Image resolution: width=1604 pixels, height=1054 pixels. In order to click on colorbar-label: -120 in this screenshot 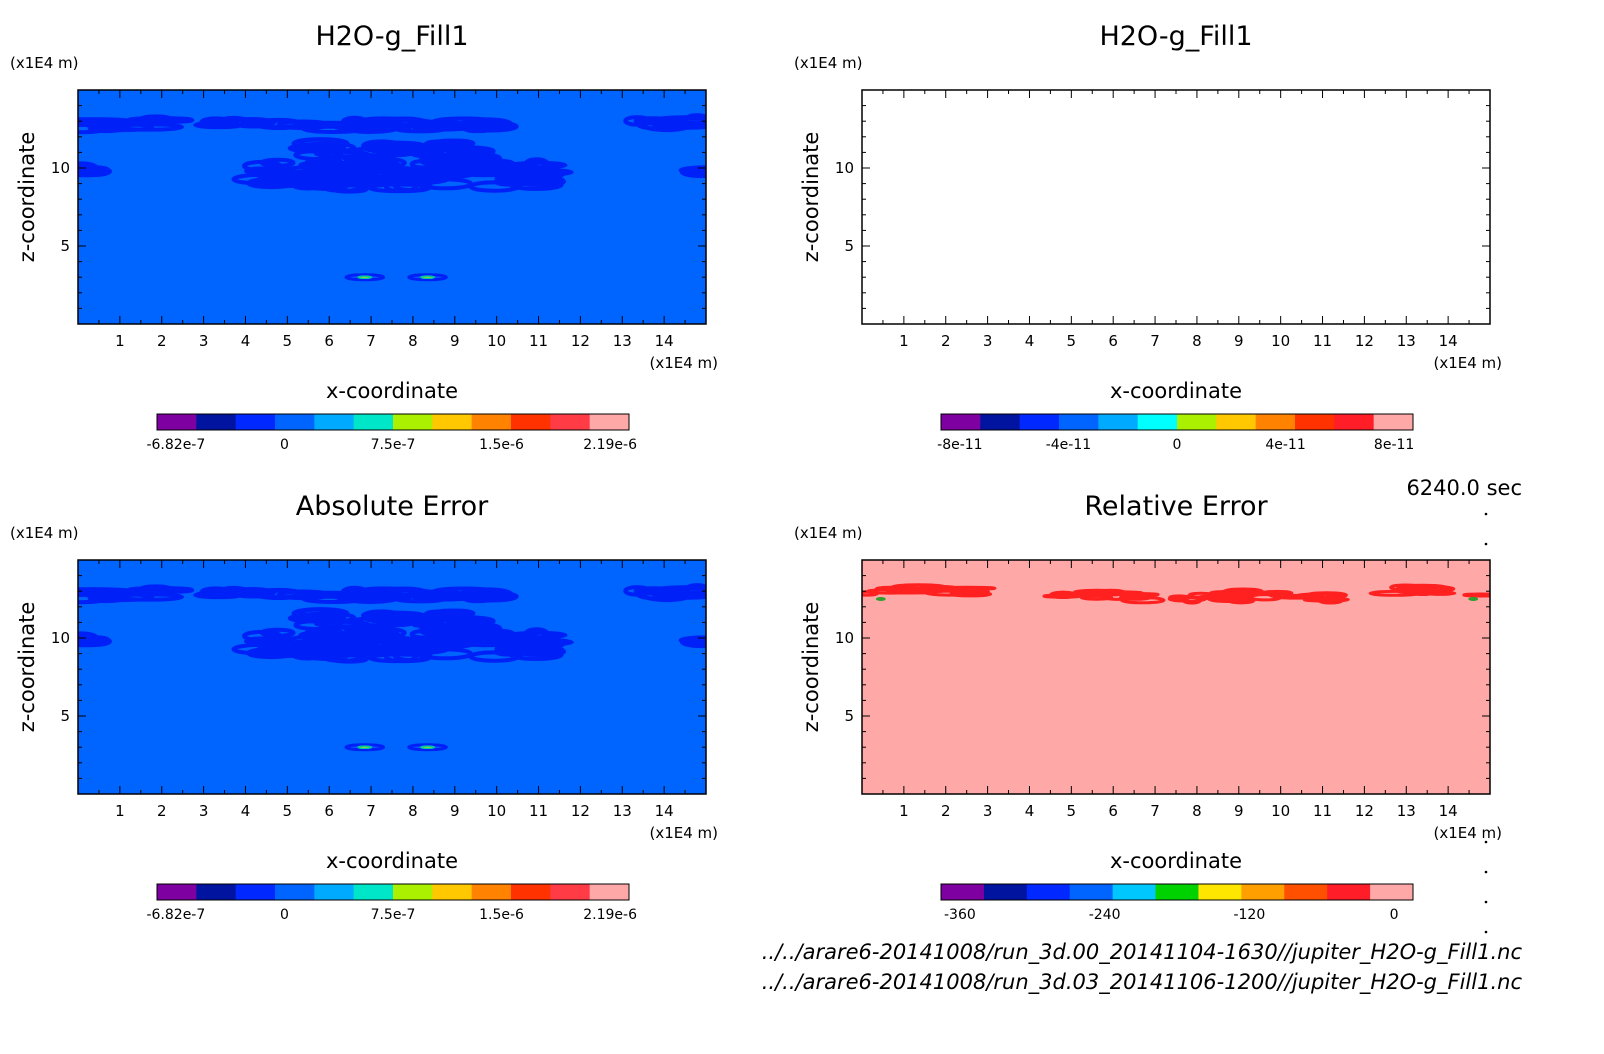, I will do `click(1249, 915)`.